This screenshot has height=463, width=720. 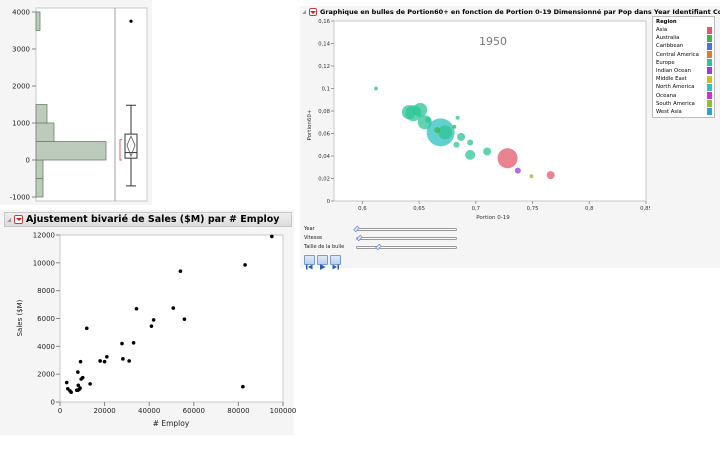 What do you see at coordinates (46, 291) in the screenshot?
I see `y-tick-label: 8000` at bounding box center [46, 291].